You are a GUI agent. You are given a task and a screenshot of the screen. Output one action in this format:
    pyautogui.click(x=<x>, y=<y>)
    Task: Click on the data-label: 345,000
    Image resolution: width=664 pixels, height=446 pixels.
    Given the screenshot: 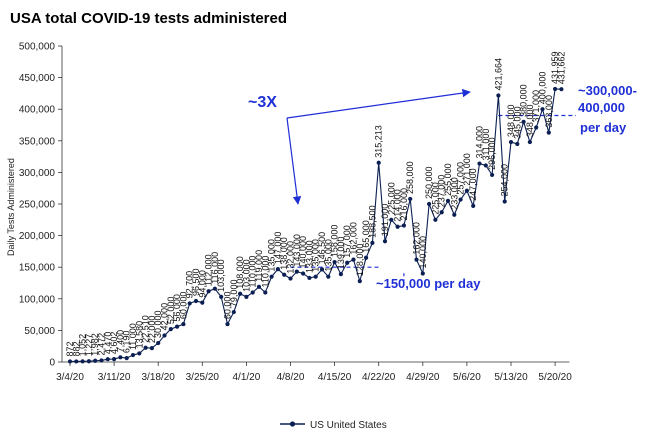 What is the action you would take?
    pyautogui.click(x=517, y=122)
    